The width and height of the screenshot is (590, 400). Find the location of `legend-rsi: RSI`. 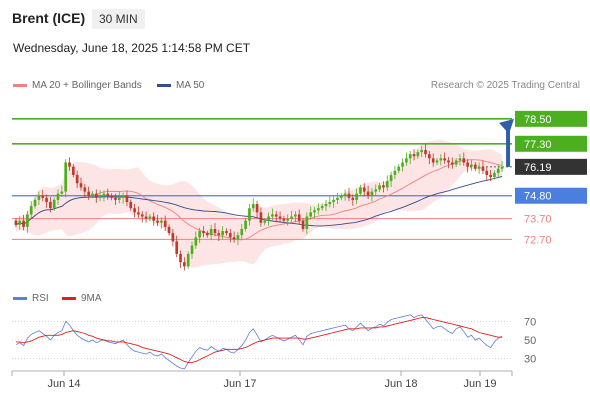

legend-rsi: RSI is located at coordinates (31, 298).